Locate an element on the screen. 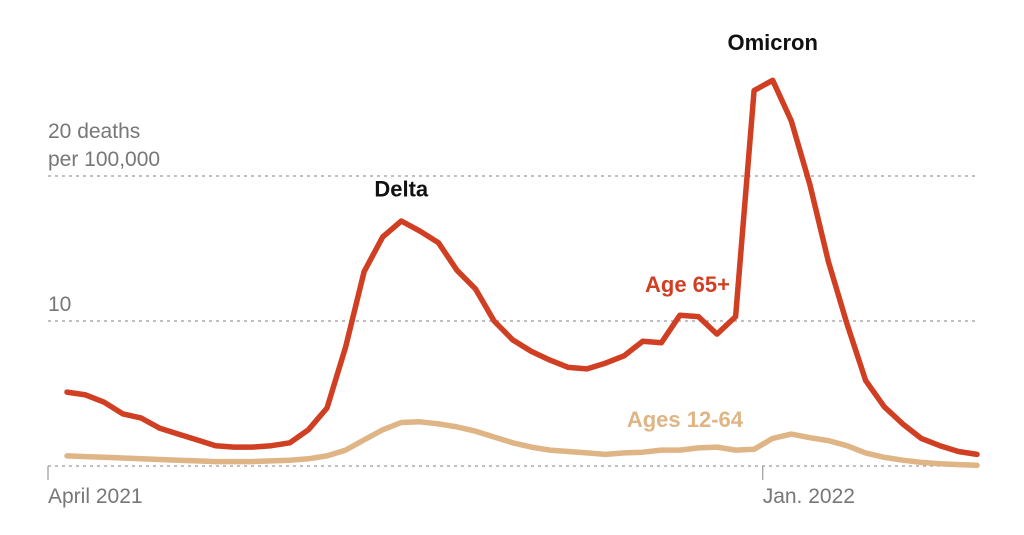  annotation-omicron: Omicron is located at coordinates (772, 42).